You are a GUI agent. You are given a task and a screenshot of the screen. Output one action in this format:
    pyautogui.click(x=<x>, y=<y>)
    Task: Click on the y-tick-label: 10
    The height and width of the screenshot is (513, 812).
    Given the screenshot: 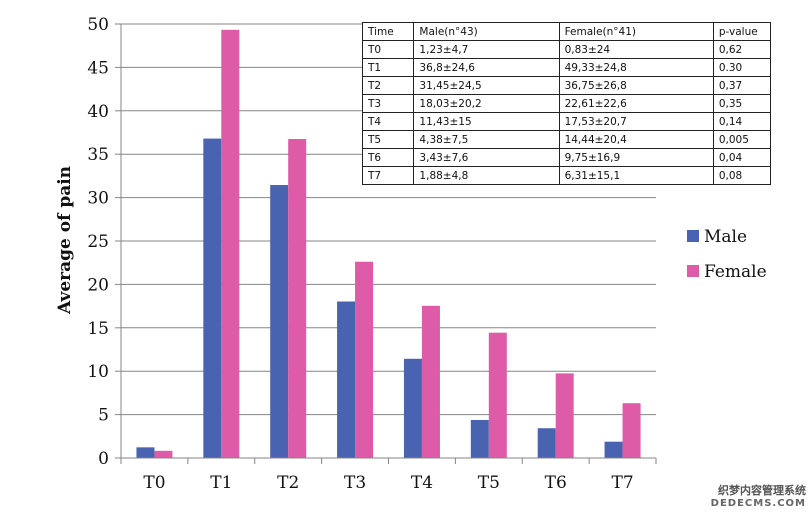 What is the action you would take?
    pyautogui.click(x=98, y=372)
    